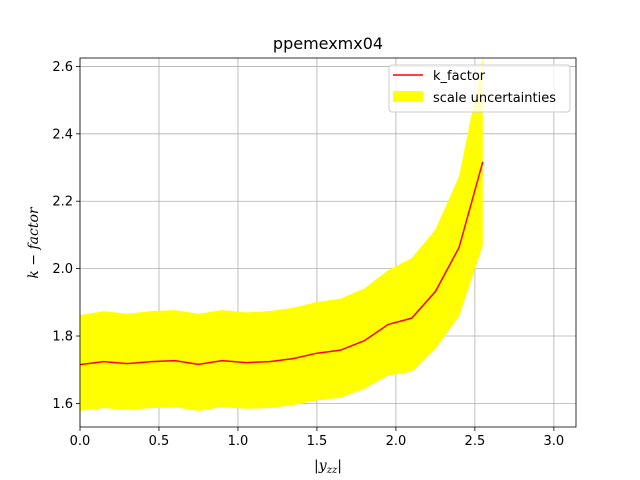 The image size is (640, 480). Describe the element at coordinates (62, 404) in the screenshot. I see `y-tick-label: 1.6` at that location.